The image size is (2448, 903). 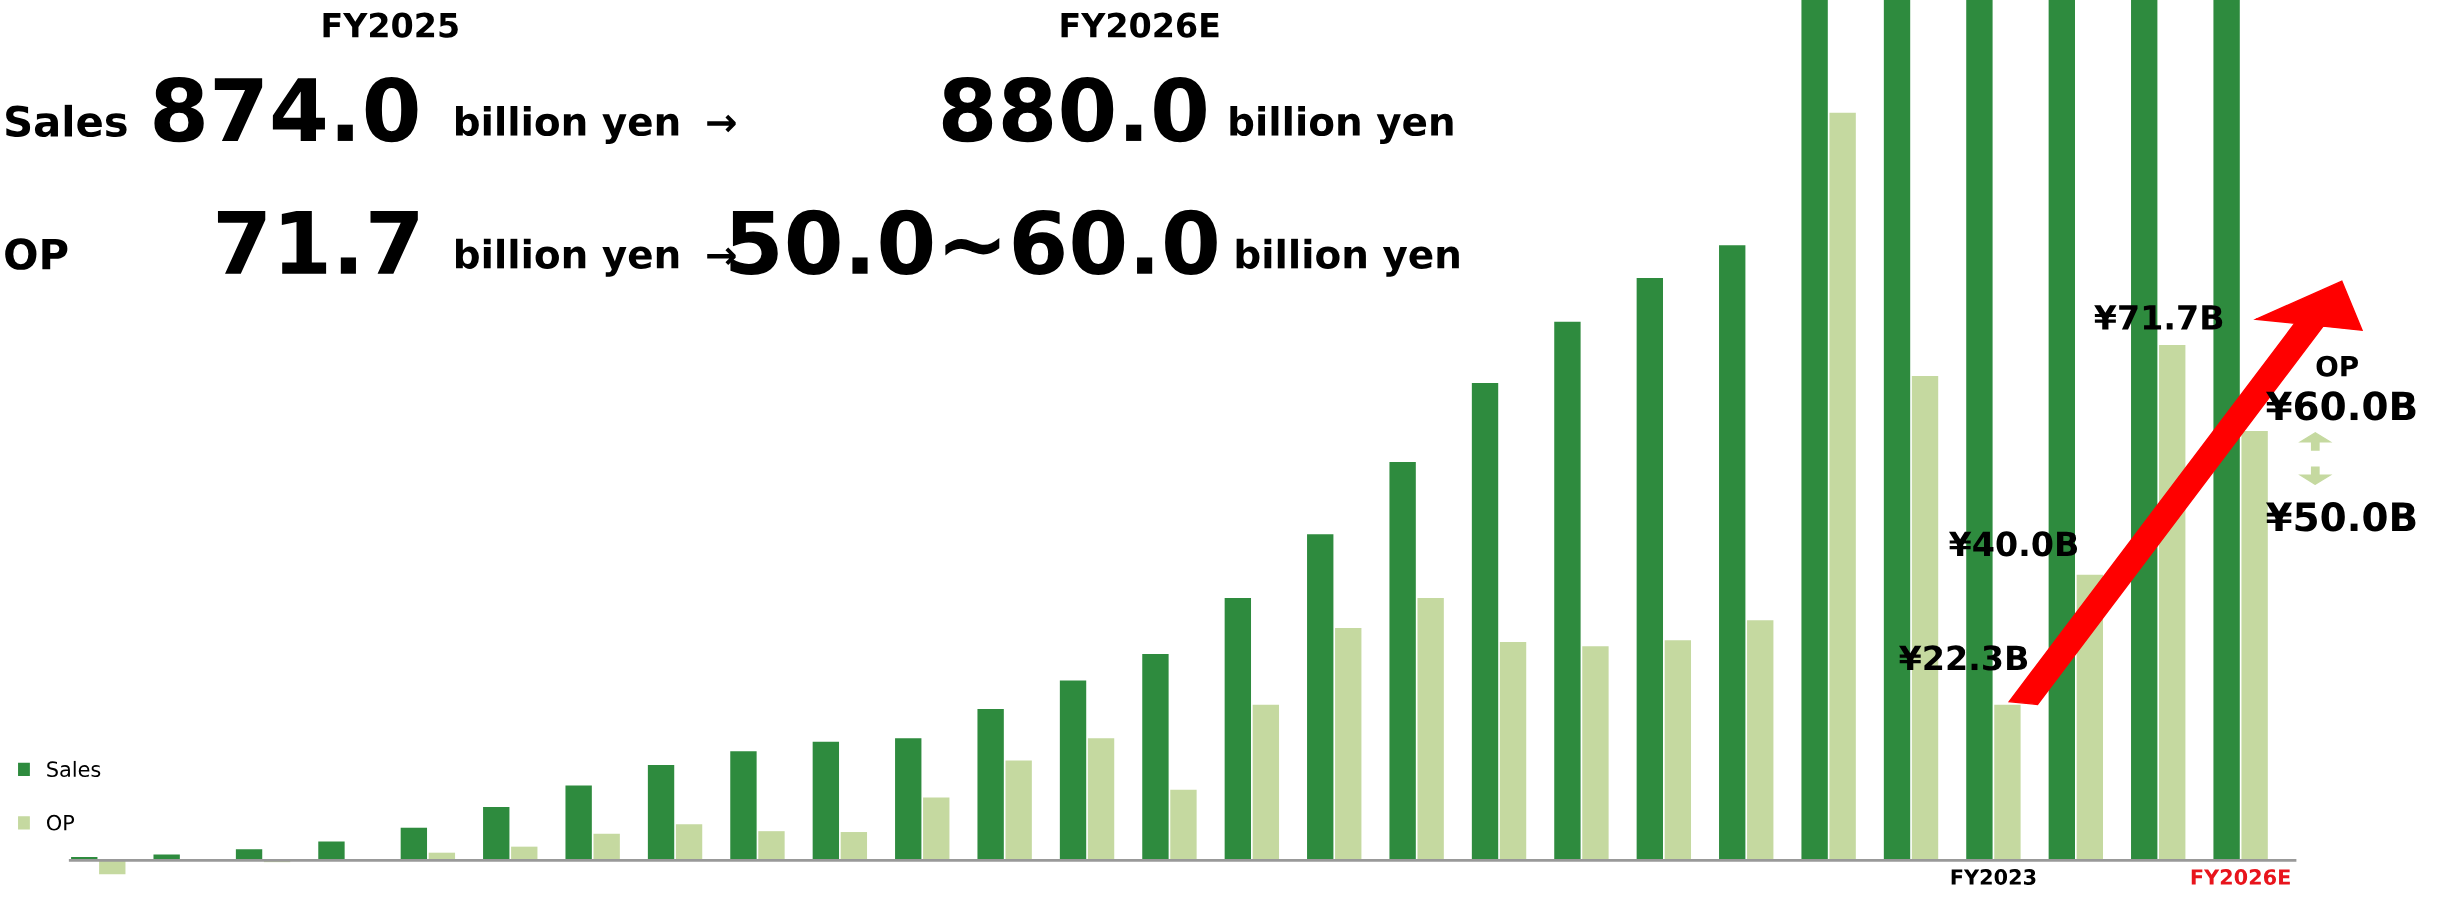 What do you see at coordinates (721, 123) in the screenshot?
I see `annotation: →` at bounding box center [721, 123].